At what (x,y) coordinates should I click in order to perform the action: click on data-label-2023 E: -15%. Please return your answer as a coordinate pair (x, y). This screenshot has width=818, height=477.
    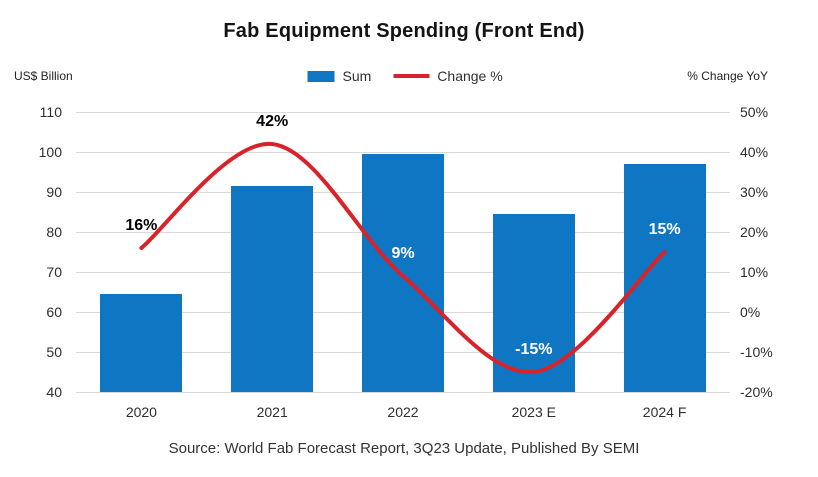
    Looking at the image, I should click on (534, 349).